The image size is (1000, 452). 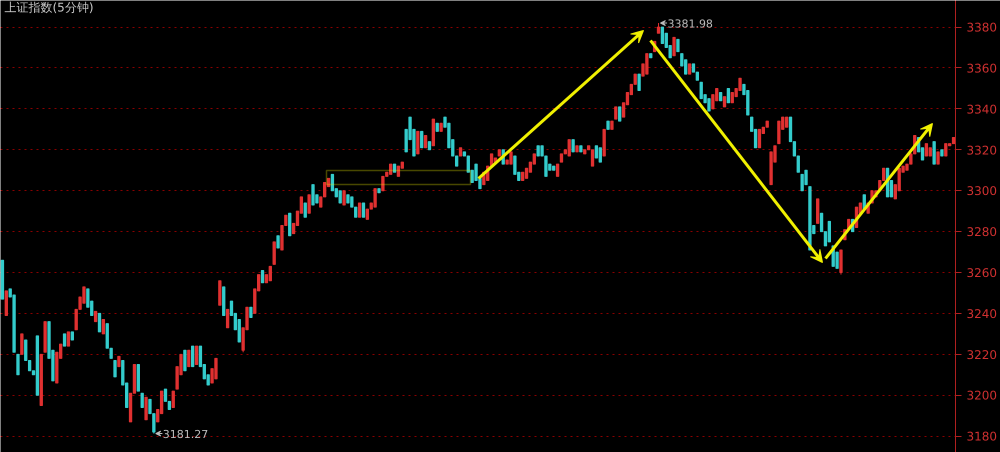 What do you see at coordinates (982, 191) in the screenshot?
I see `y-tick-label: 3300` at bounding box center [982, 191].